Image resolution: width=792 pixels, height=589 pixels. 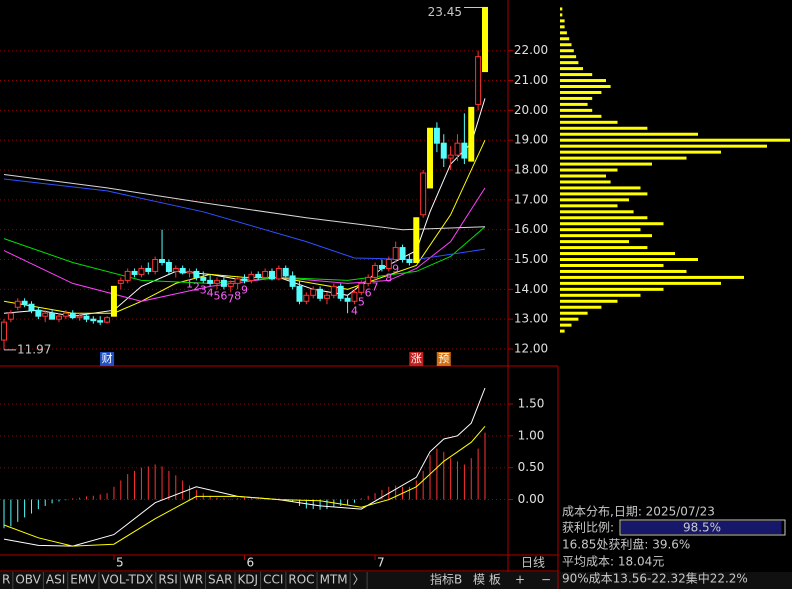 What do you see at coordinates (193, 580) in the screenshot?
I see `indicator-tab: WR` at bounding box center [193, 580].